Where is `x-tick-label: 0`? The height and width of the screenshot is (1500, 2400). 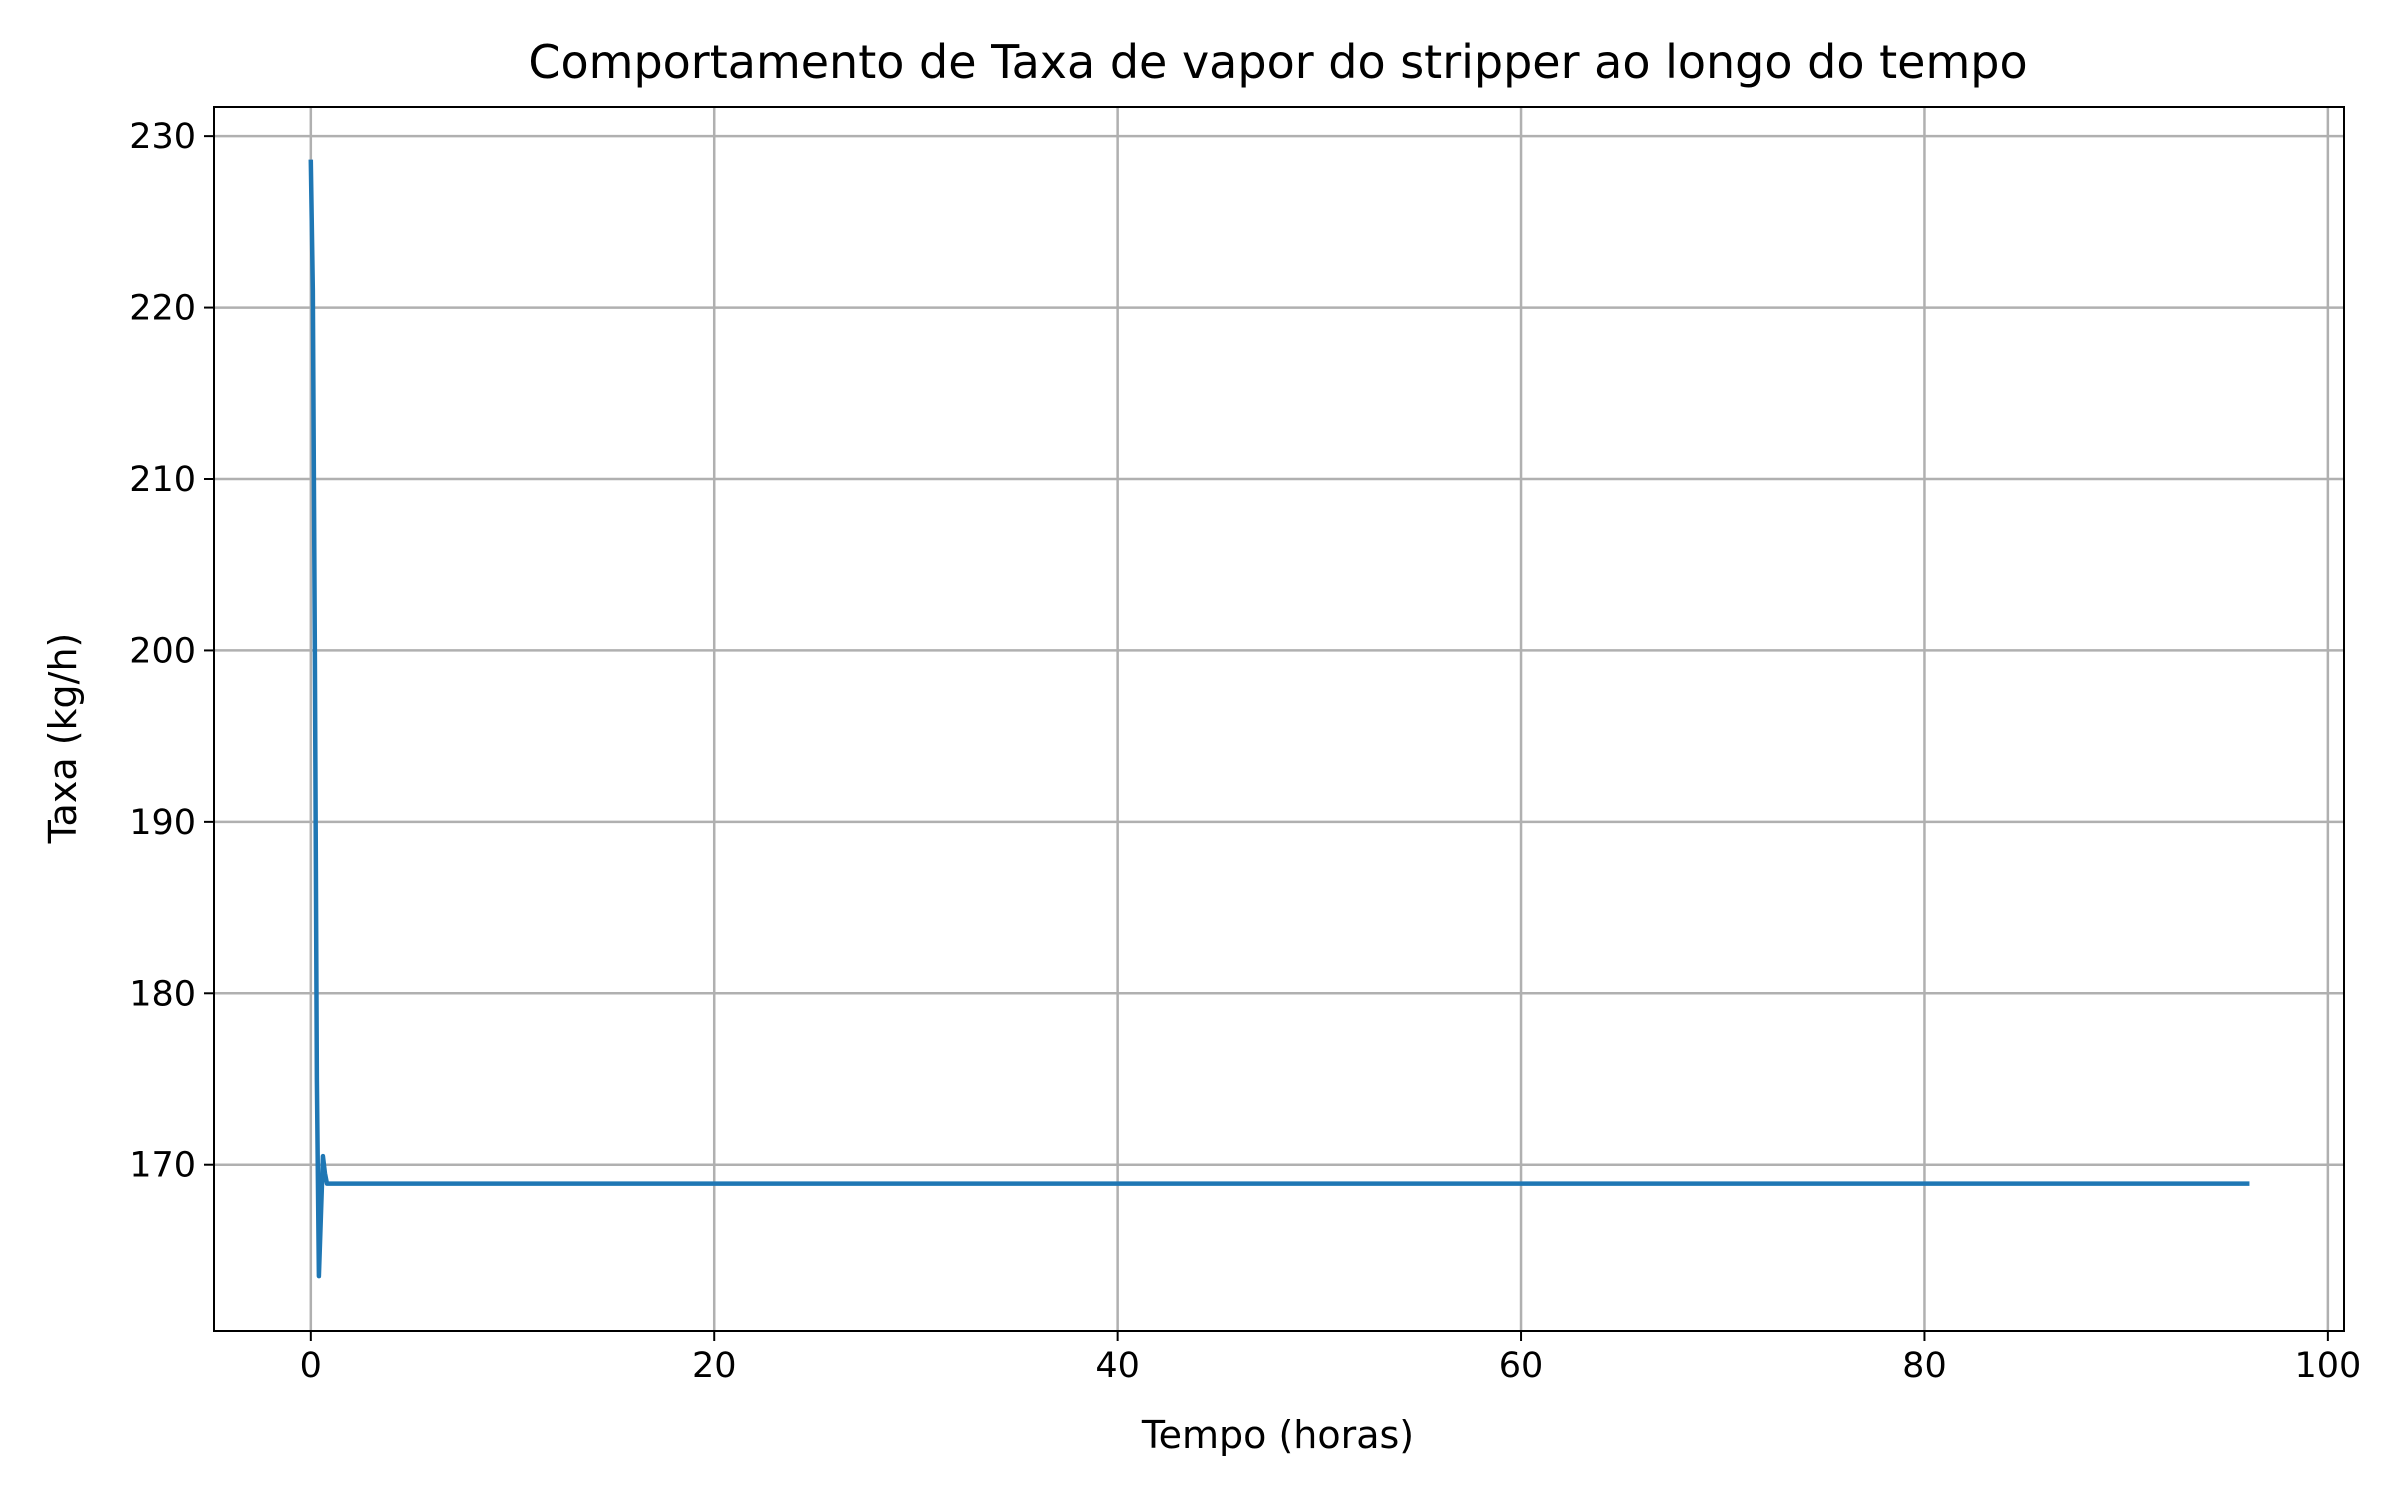 x-tick-label: 0 is located at coordinates (311, 1366).